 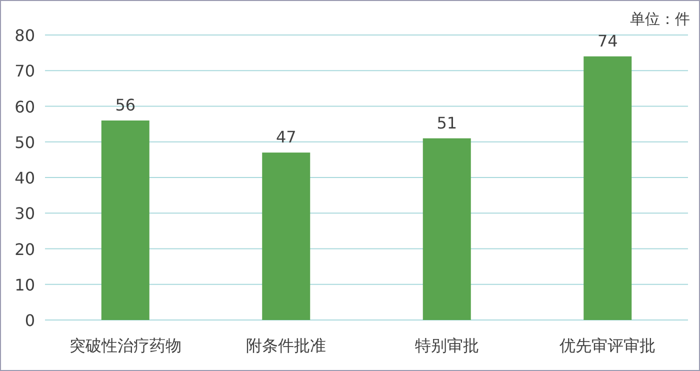 I want to click on data-label: 74, so click(x=607, y=40).